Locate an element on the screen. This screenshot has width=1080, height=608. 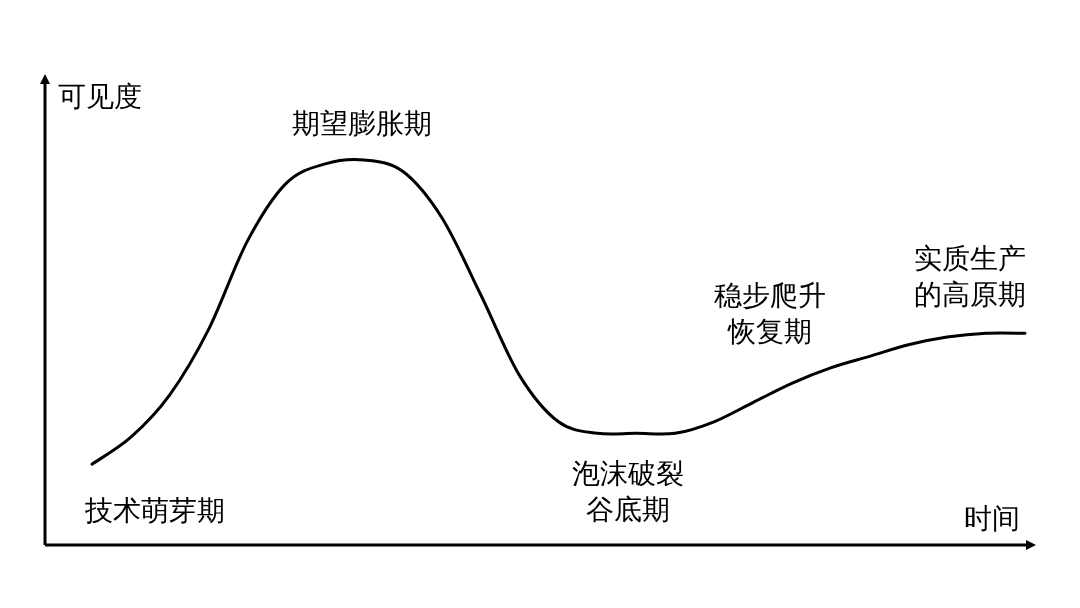
ylabel: 可见度 is located at coordinates (100, 96).